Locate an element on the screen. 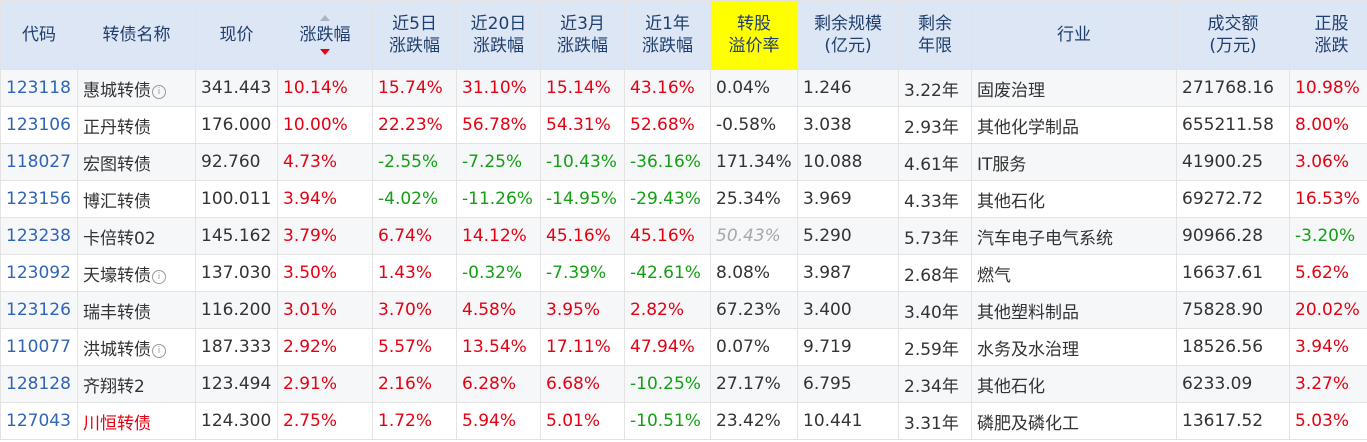 The width and height of the screenshot is (1367, 442). header-name: 转债名称 is located at coordinates (136, 35).